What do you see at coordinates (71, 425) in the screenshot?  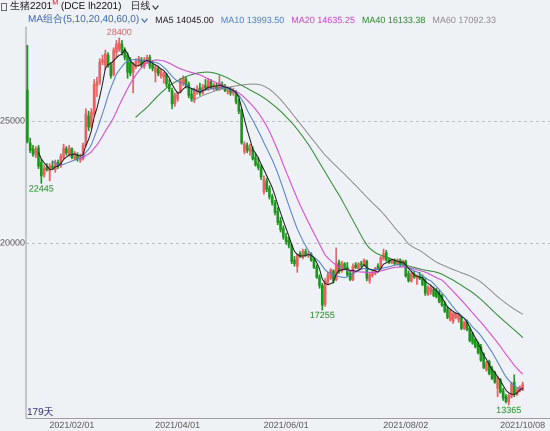 I see `x-tick-label: 2021/02/01` at bounding box center [71, 425].